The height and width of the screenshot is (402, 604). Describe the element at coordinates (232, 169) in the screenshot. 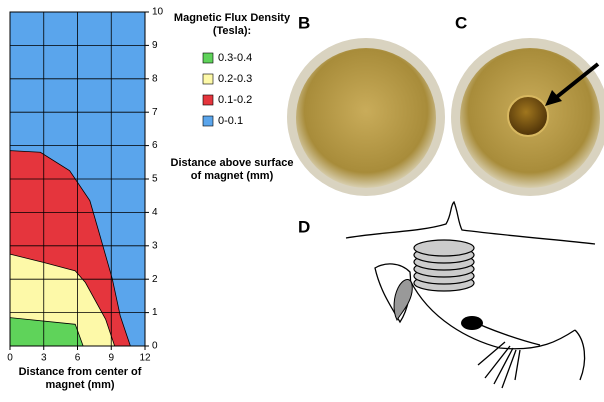

I see `y-axis-title: Distance above surface of magnet (mm)` at that location.